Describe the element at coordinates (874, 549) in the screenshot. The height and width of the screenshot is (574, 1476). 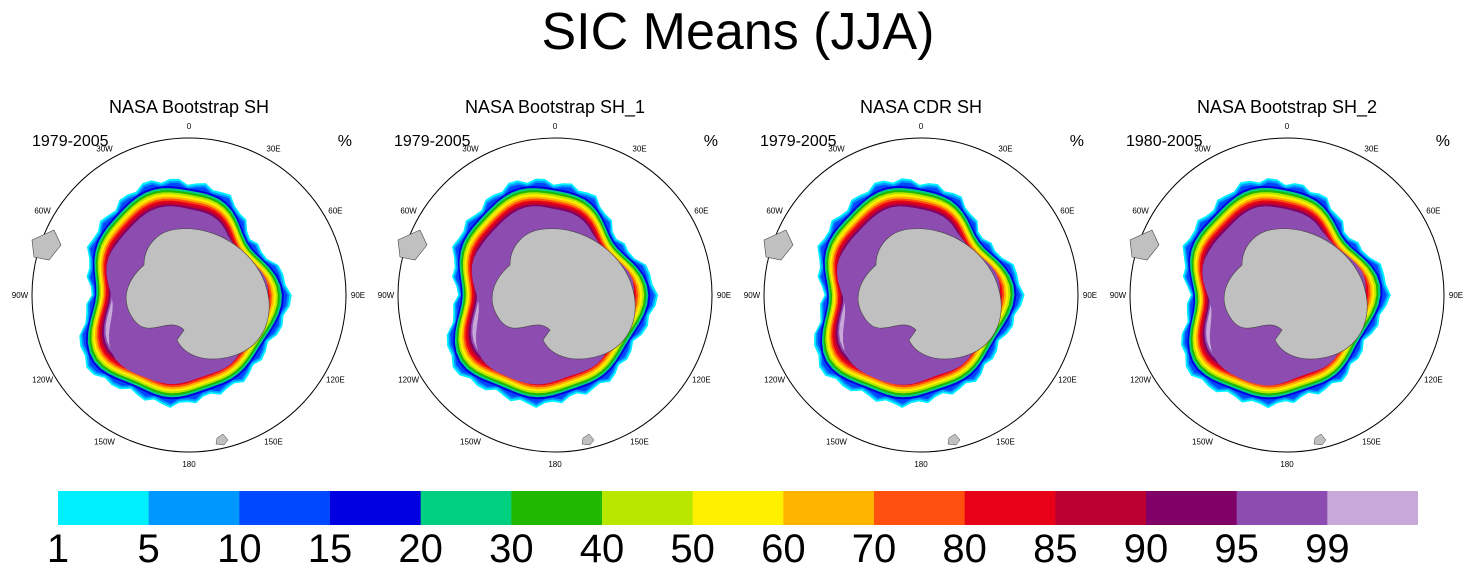
I see `colorbar-level-label: 70` at that location.